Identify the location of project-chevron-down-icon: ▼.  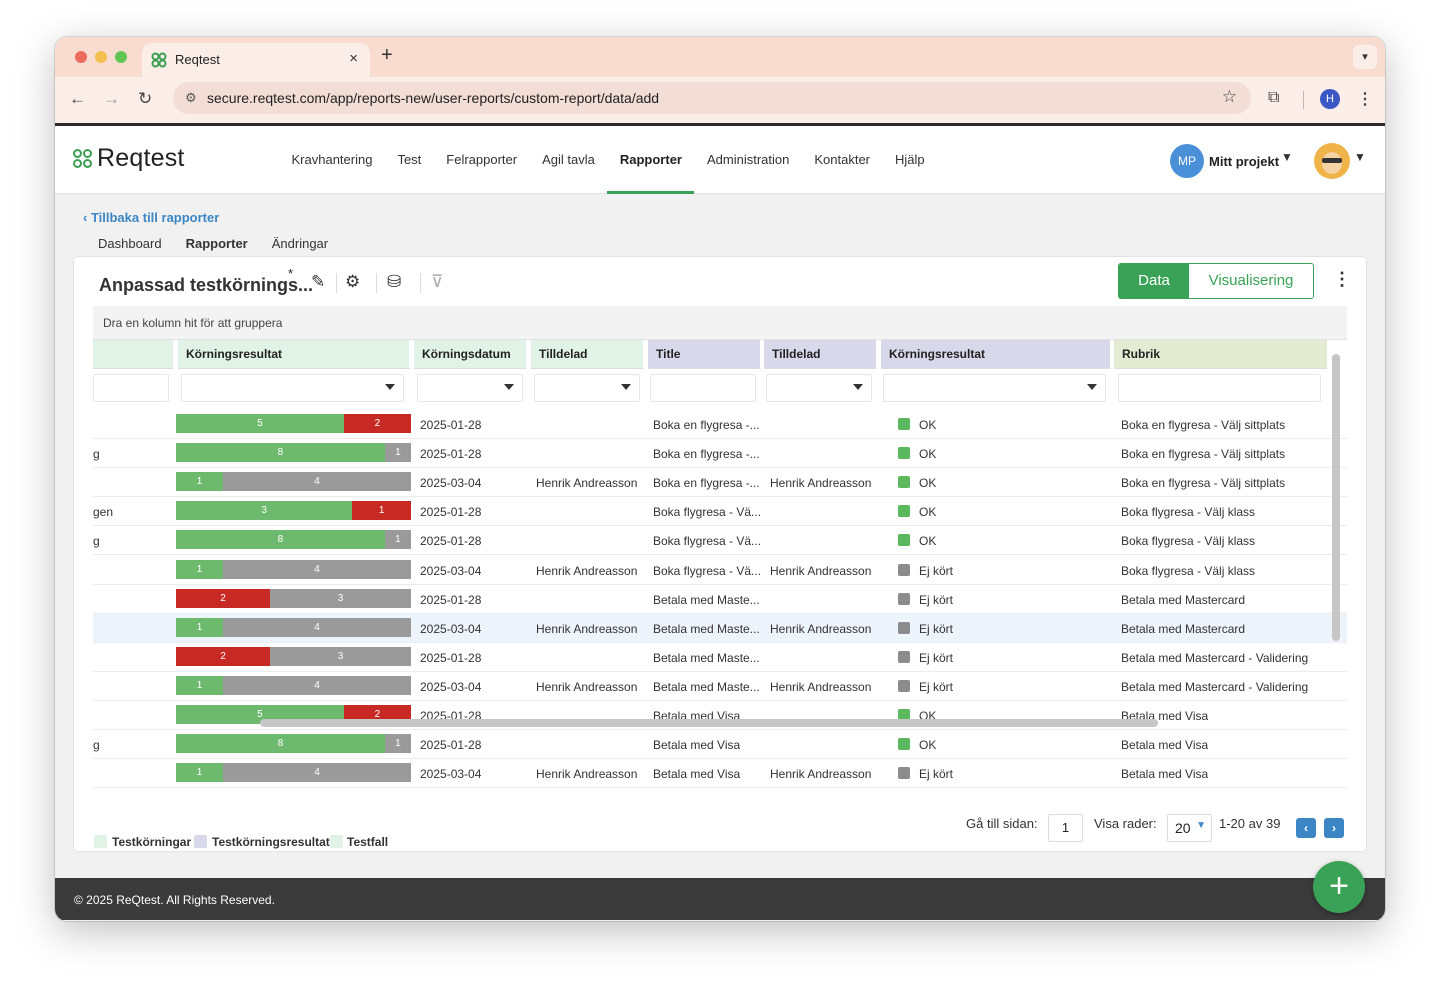
(1287, 157).